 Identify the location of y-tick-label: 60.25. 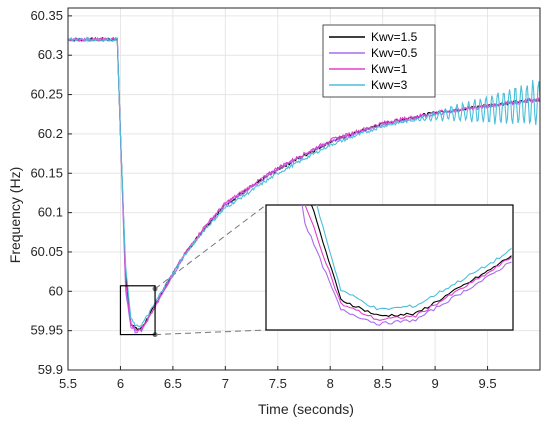
(46, 94).